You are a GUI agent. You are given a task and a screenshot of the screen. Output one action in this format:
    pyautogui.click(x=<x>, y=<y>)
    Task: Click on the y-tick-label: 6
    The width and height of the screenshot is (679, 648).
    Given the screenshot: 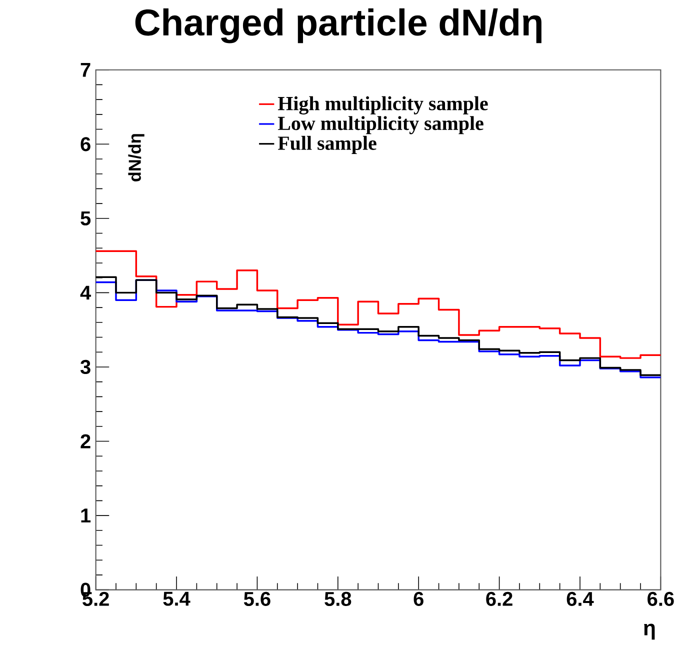 What is the action you would take?
    pyautogui.click(x=85, y=144)
    